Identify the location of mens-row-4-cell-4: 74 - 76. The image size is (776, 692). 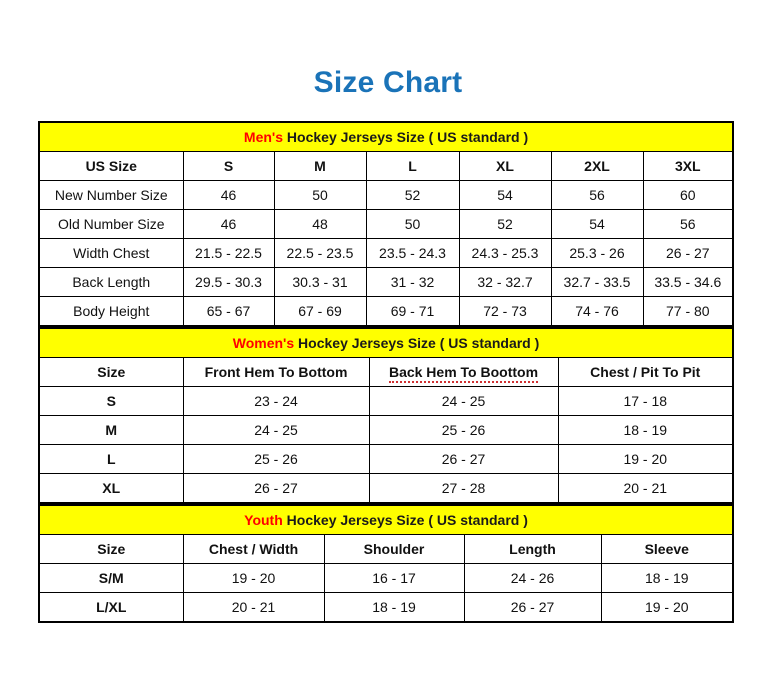
(597, 311).